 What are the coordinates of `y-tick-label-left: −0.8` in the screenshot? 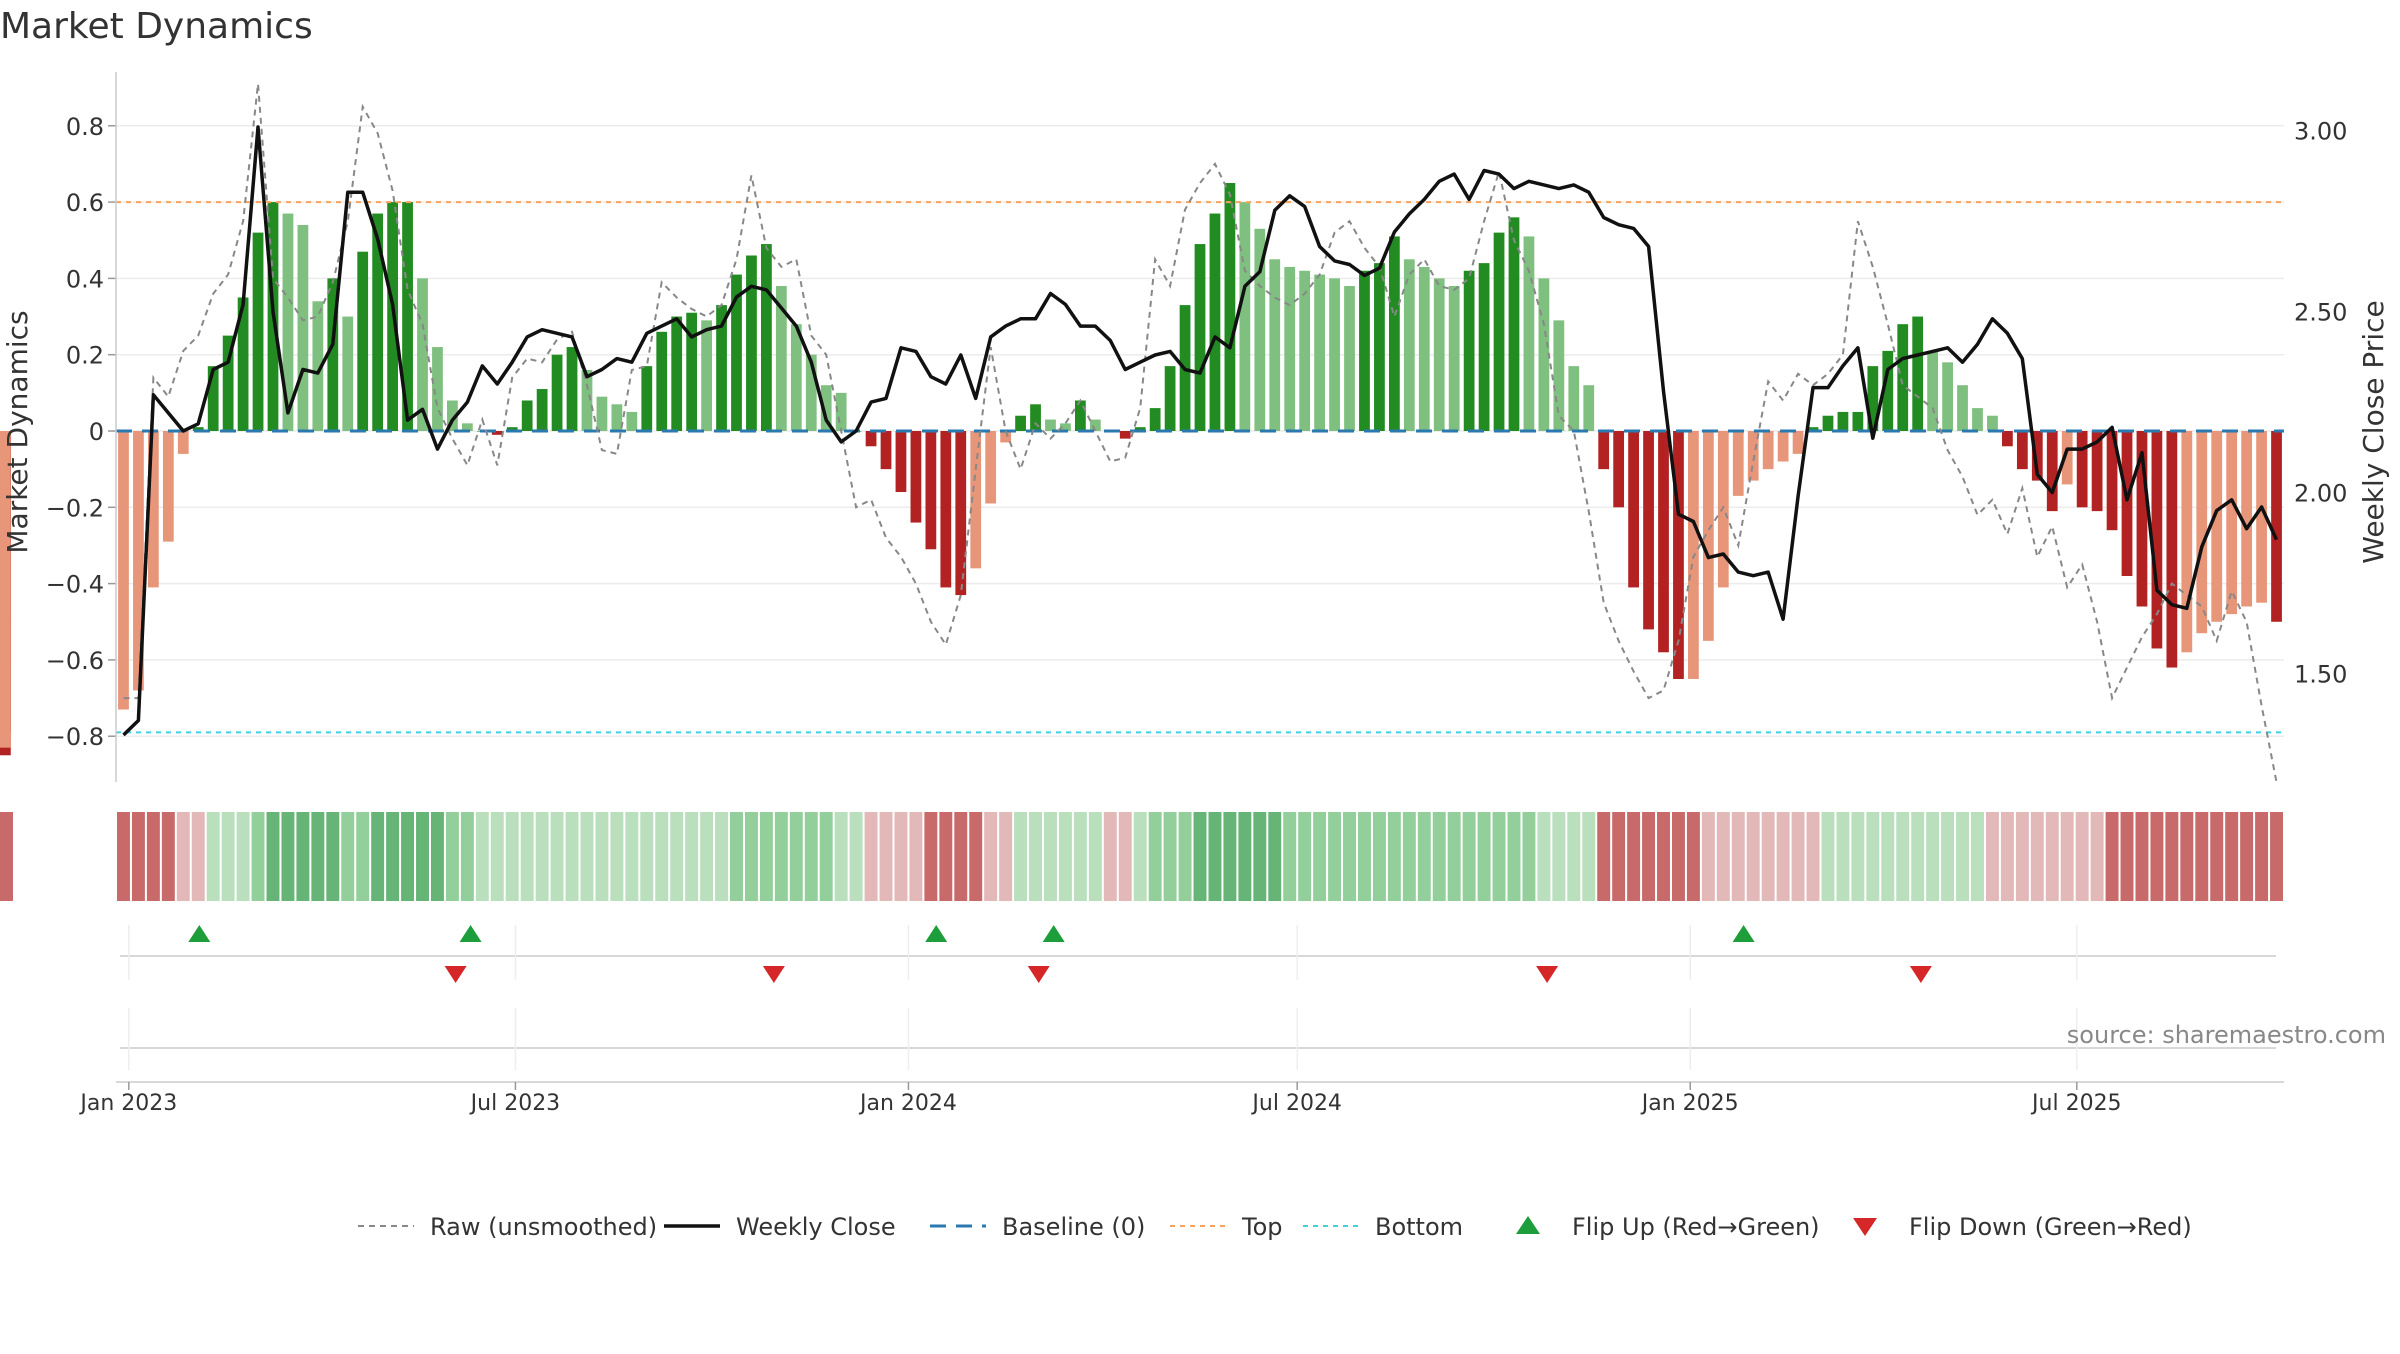 It's located at (75, 737).